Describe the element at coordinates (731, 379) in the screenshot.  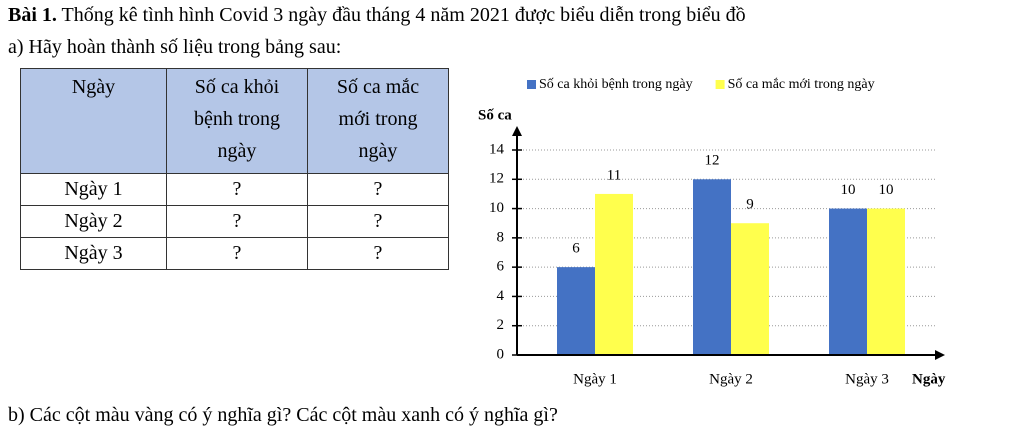
I see `x-tick-label: Ngày 2` at that location.